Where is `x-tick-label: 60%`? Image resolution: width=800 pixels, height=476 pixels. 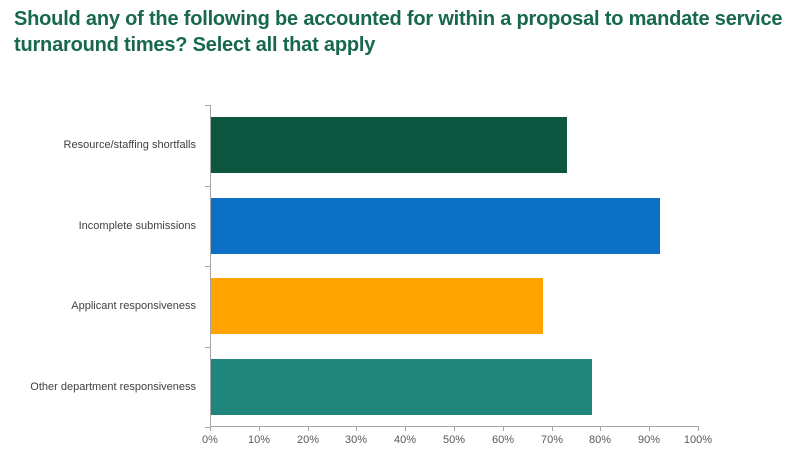 x-tick-label: 60% is located at coordinates (503, 440).